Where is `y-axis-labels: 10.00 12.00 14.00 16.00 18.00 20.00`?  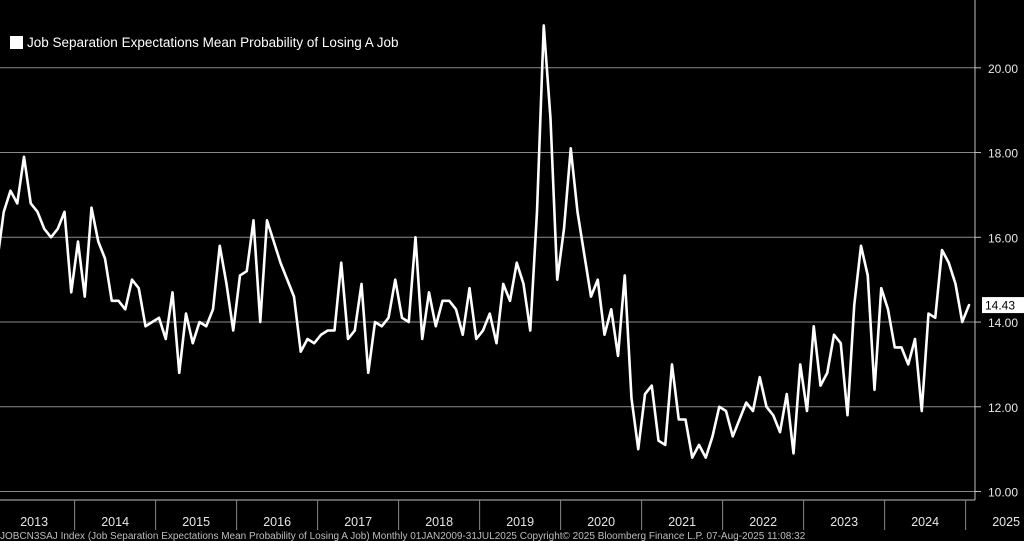 y-axis-labels: 10.00 12.00 14.00 16.00 18.00 20.00 is located at coordinates (1003, 281).